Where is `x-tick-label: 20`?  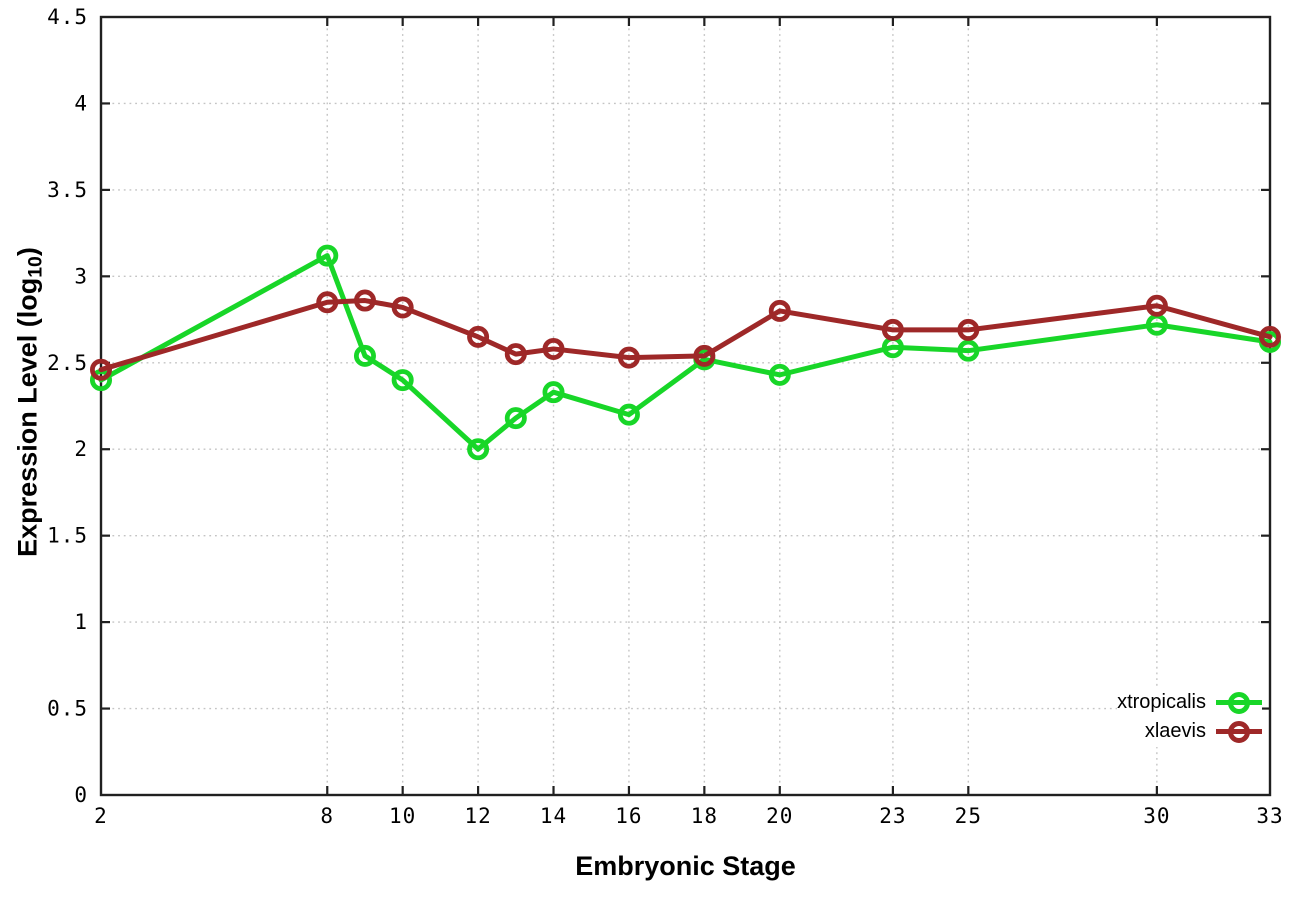
x-tick-label: 20 is located at coordinates (779, 816).